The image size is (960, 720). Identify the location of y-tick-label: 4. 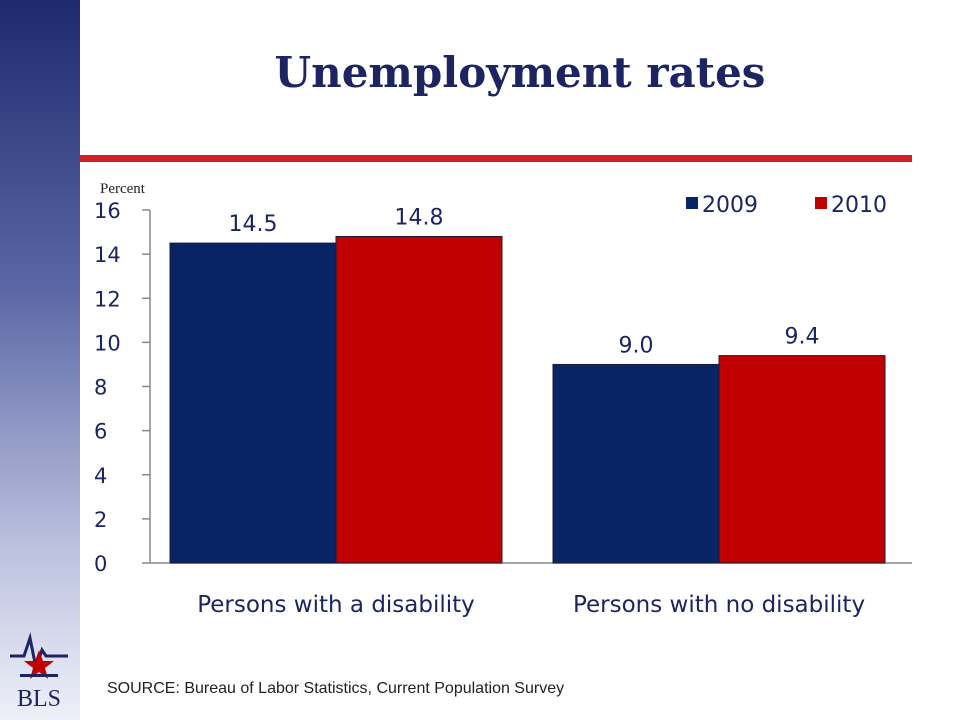
(100, 476).